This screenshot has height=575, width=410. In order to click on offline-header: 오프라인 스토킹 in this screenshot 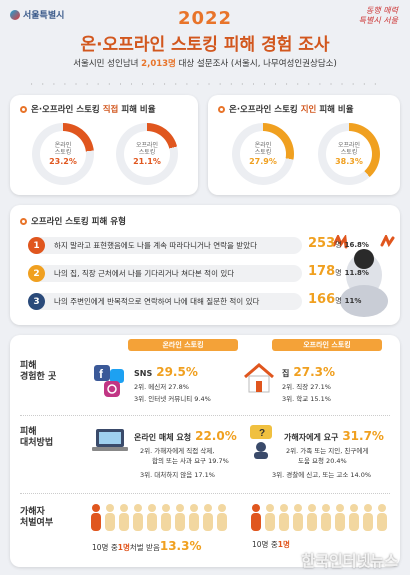, I will do `click(327, 345)`.